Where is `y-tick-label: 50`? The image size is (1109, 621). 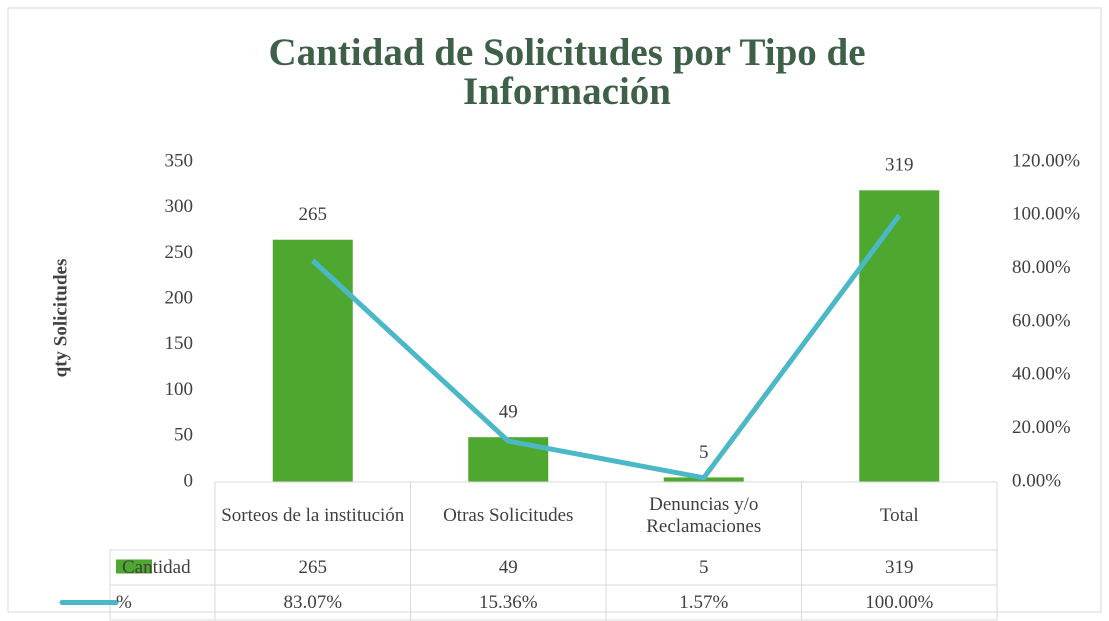 y-tick-label: 50 is located at coordinates (183, 435).